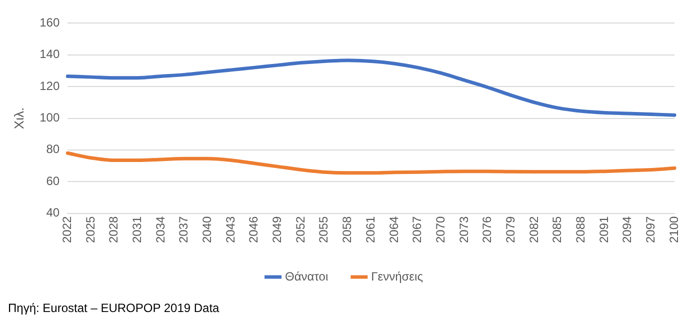 The width and height of the screenshot is (700, 325). What do you see at coordinates (533, 230) in the screenshot?
I see `x-tick-label: 2082` at bounding box center [533, 230].